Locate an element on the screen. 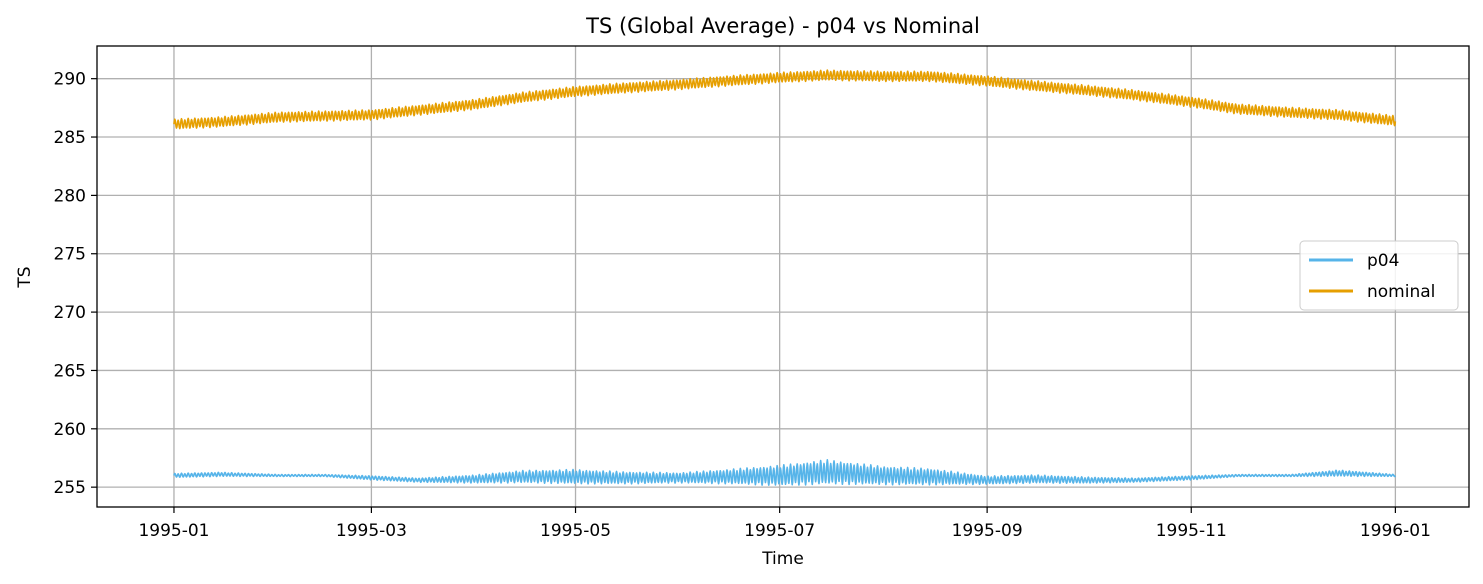  y-tick-label: 280 is located at coordinates (70, 196).